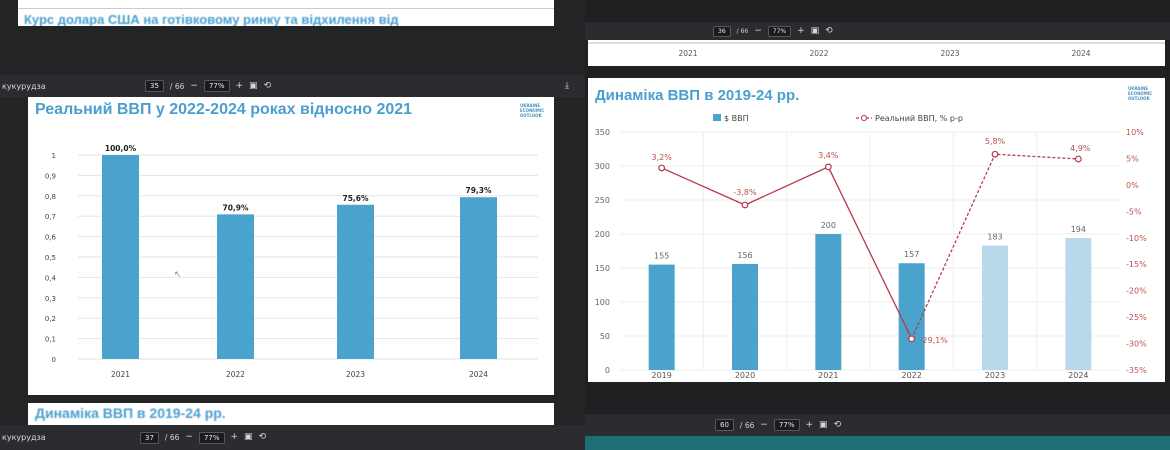 The width and height of the screenshot is (1170, 450). I want to click on x-tick-label: 2023, so click(995, 375).